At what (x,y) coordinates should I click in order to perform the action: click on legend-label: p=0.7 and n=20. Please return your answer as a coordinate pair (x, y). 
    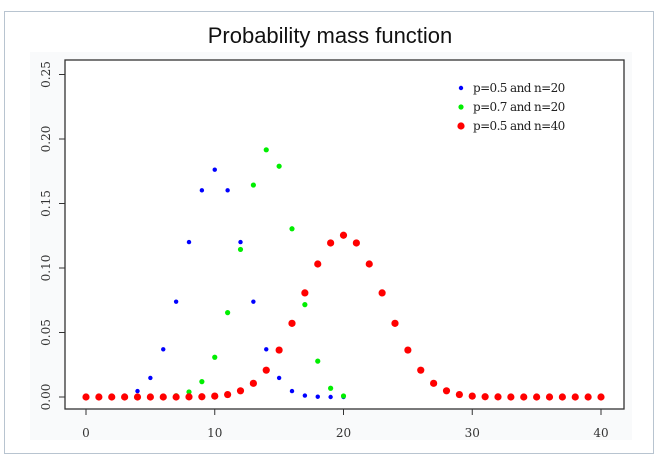
    Looking at the image, I should click on (519, 107).